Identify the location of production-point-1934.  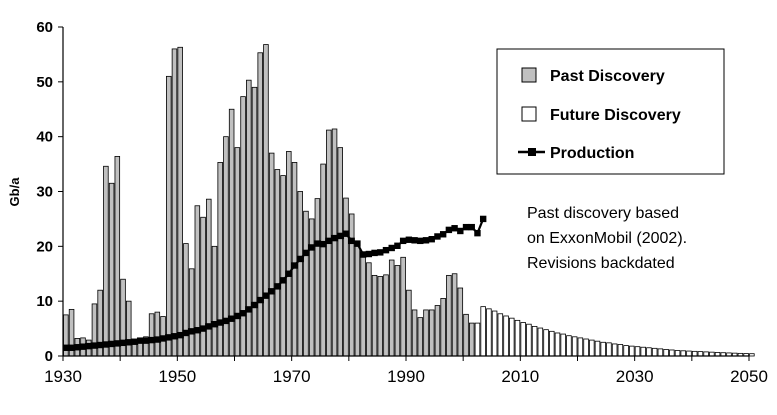
(88, 346).